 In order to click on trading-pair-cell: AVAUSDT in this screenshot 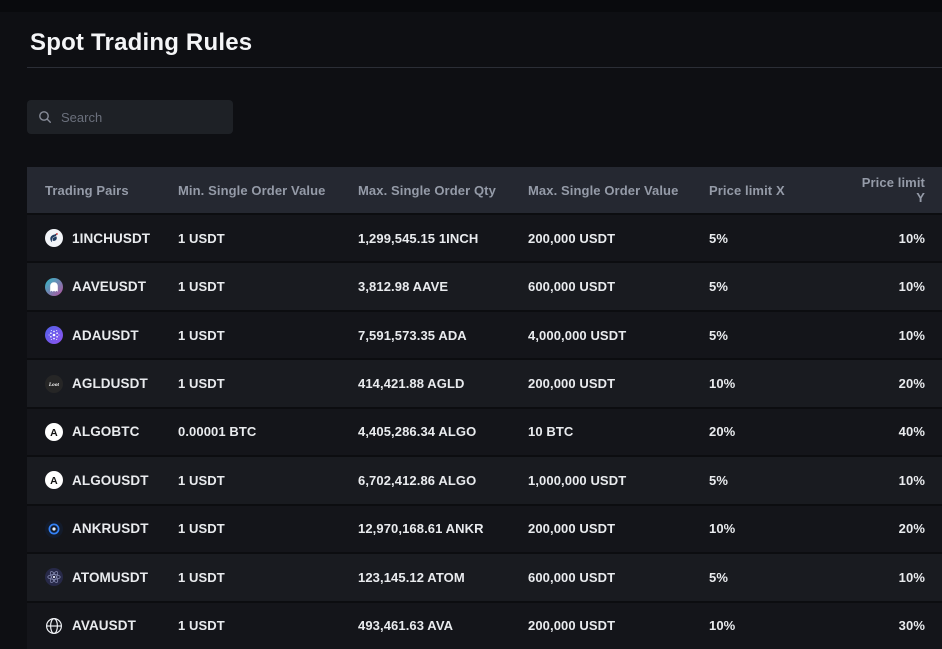, I will do `click(102, 626)`.